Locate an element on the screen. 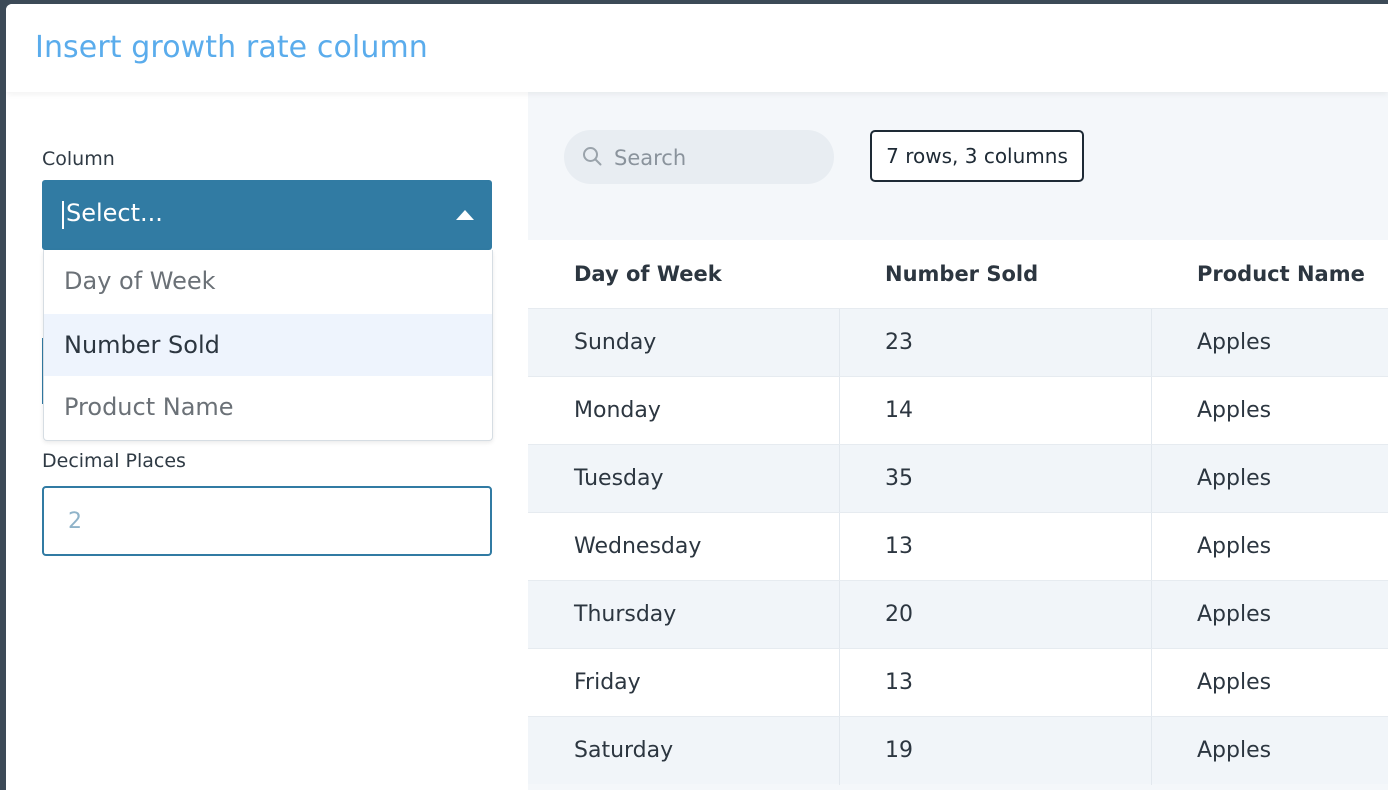  table-row: Monday 14 Apples is located at coordinates (958, 410).